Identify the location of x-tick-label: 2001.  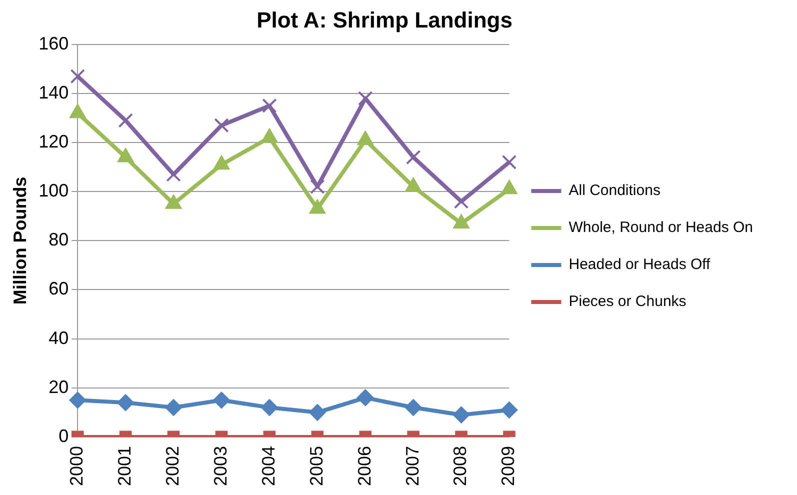
(124, 466).